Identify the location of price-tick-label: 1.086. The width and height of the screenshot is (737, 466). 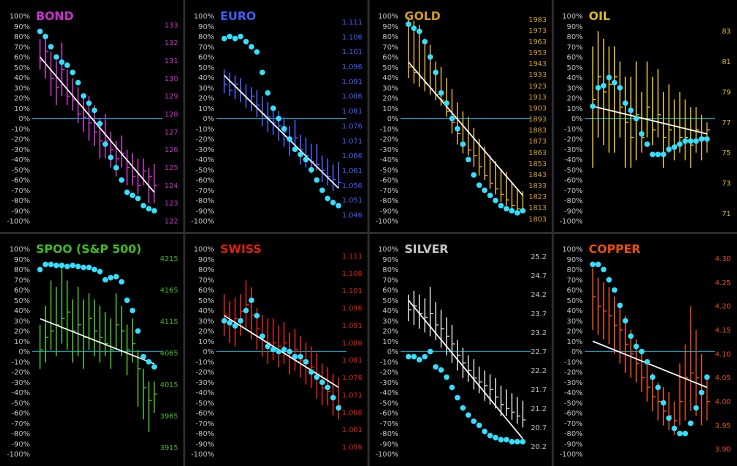
(352, 96).